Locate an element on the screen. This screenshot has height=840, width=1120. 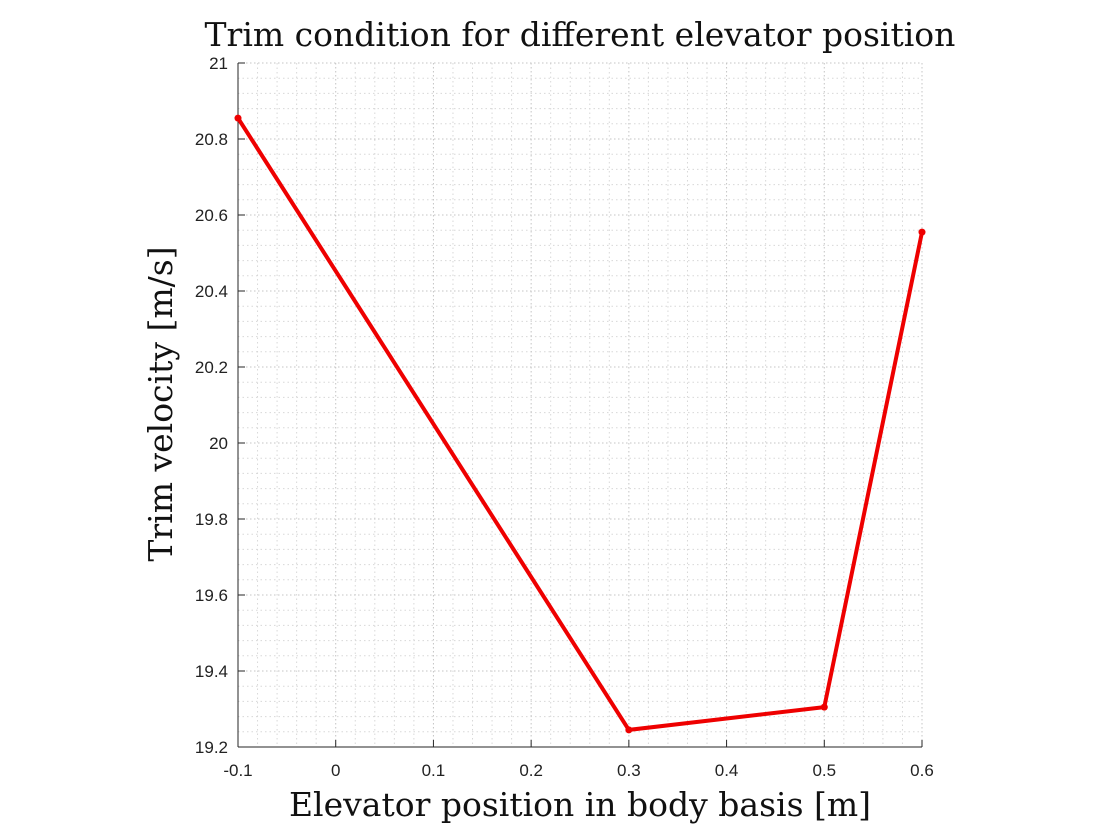
x-tick-label: 0.1 is located at coordinates (434, 770).